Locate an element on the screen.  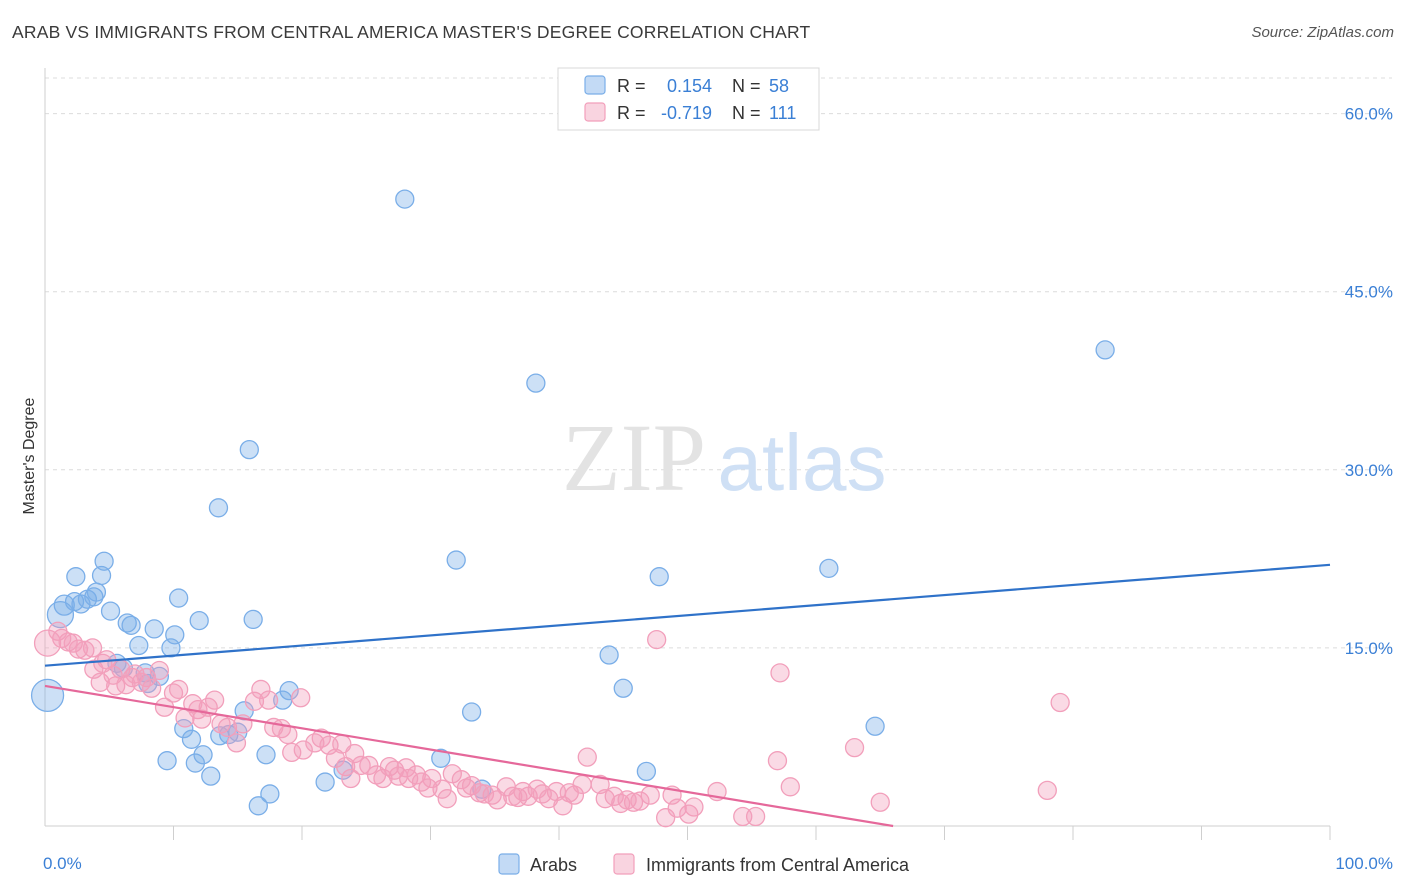
arabs-legend-swatch is located at coordinates (509, 864).